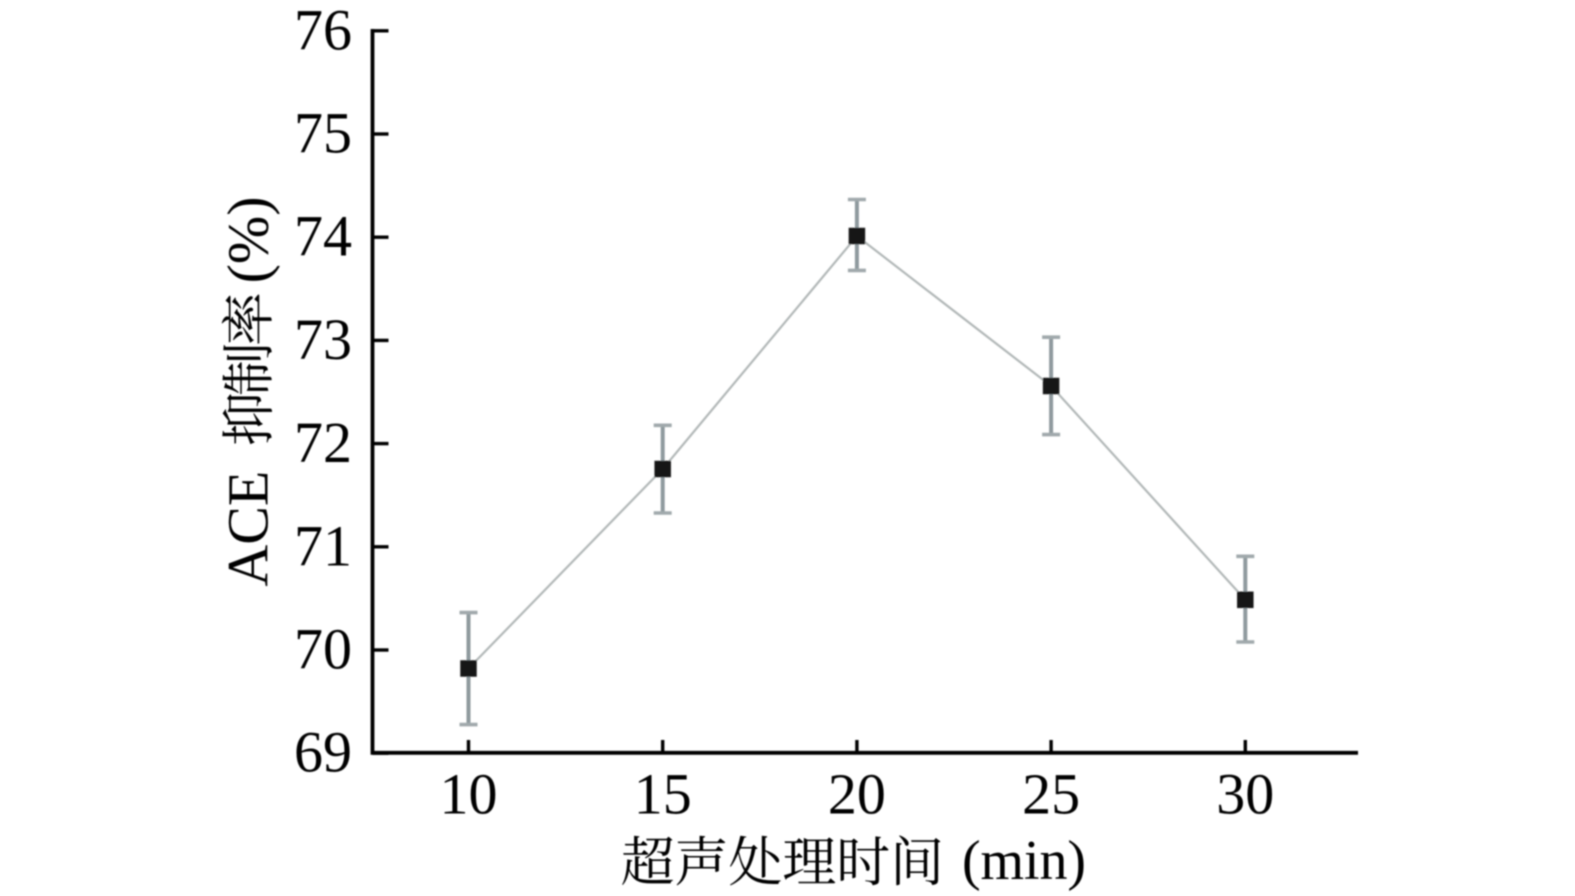 The image size is (1575, 896). What do you see at coordinates (323, 442) in the screenshot?
I see `svg-text: 72` at bounding box center [323, 442].